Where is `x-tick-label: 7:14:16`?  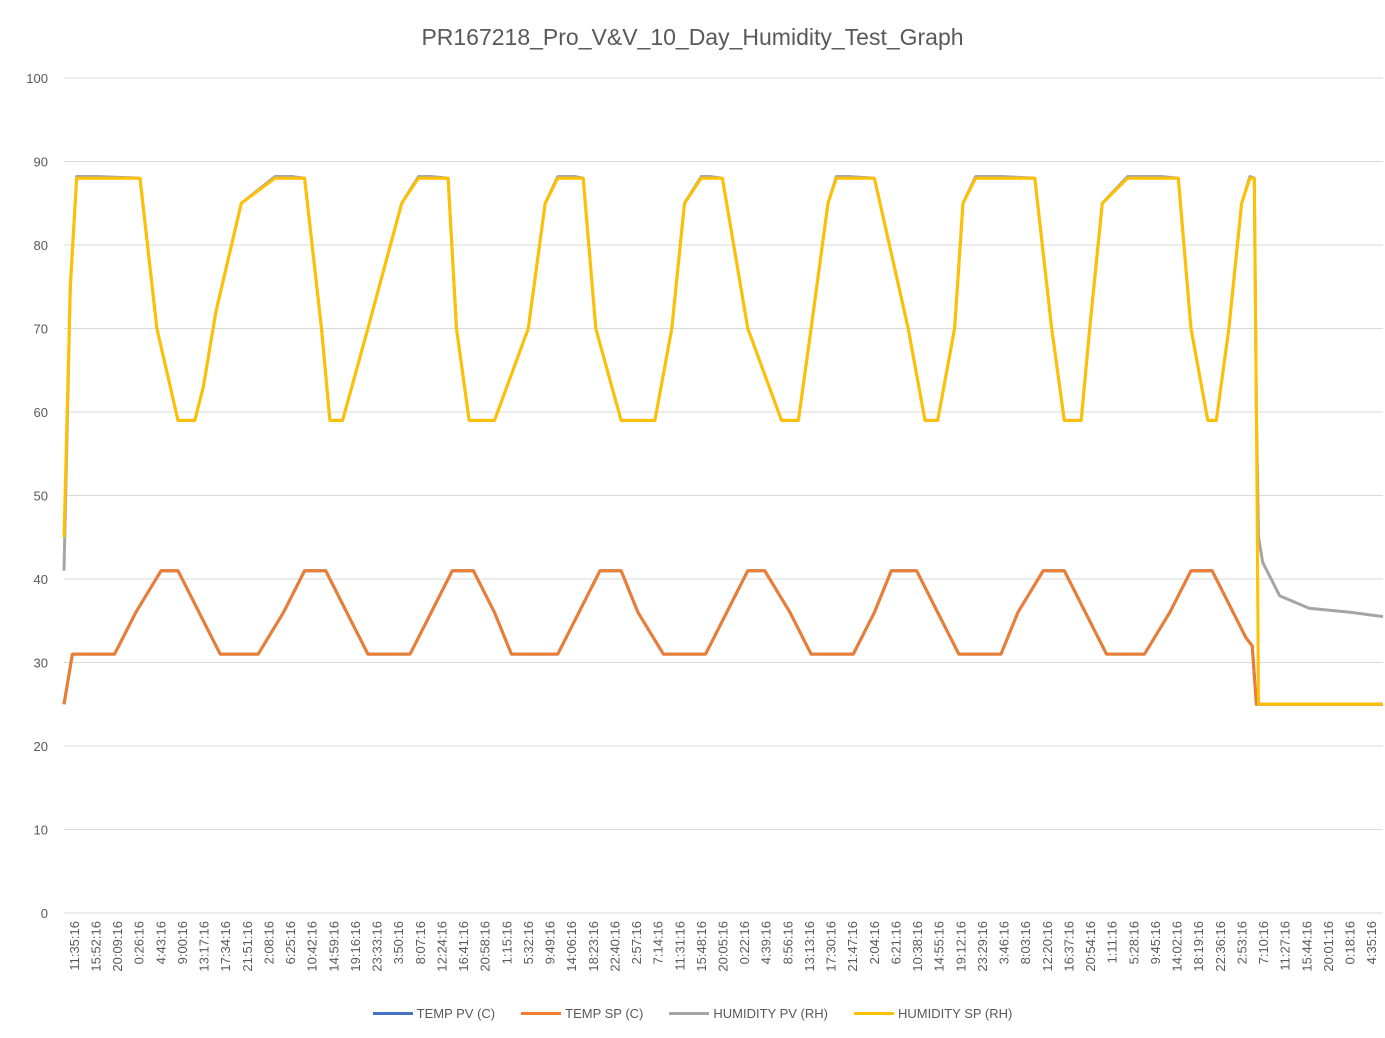 x-tick-label: 7:14:16 is located at coordinates (658, 942).